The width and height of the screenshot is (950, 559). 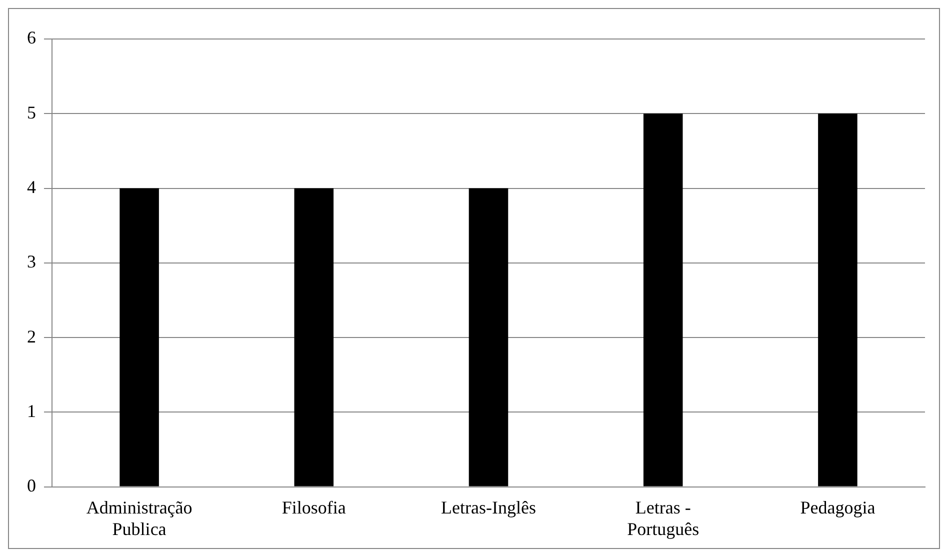 What do you see at coordinates (31, 410) in the screenshot?
I see `y-tick-label: 1` at bounding box center [31, 410].